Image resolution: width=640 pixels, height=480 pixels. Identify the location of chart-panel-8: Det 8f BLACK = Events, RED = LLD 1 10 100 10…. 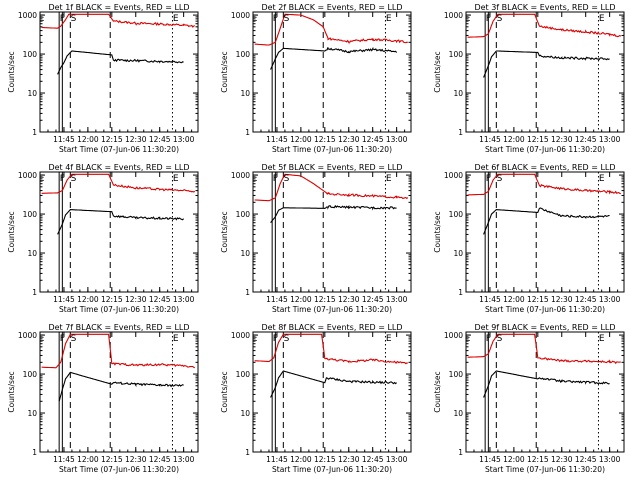
(316, 398).